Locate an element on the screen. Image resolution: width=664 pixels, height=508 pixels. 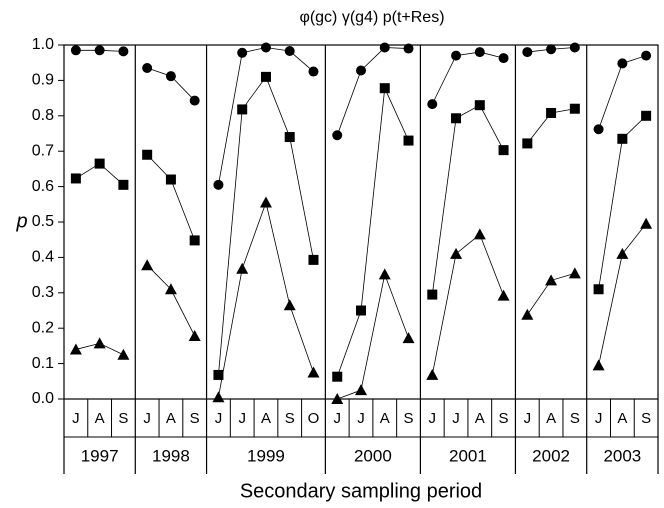
y-tick-label: 0.0 is located at coordinates (43, 398).